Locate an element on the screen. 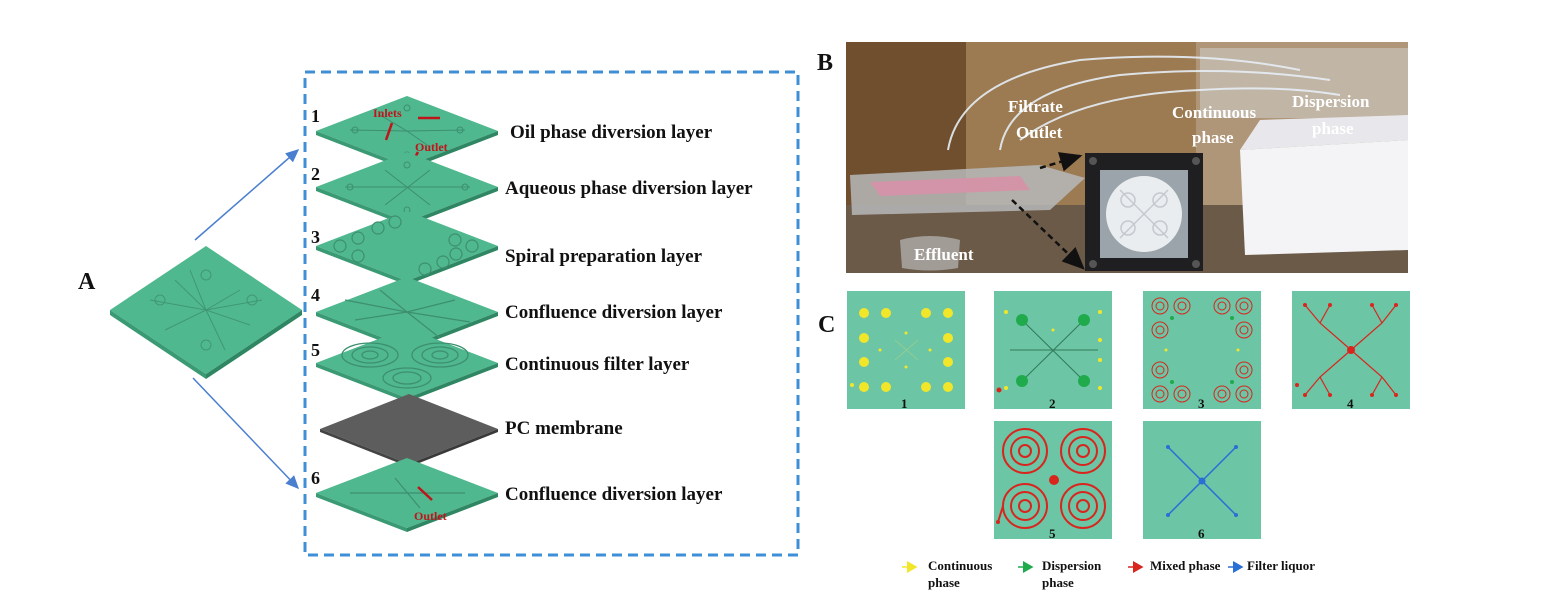  filtrate-outlet-label-2: Outlet is located at coordinates (1039, 132).